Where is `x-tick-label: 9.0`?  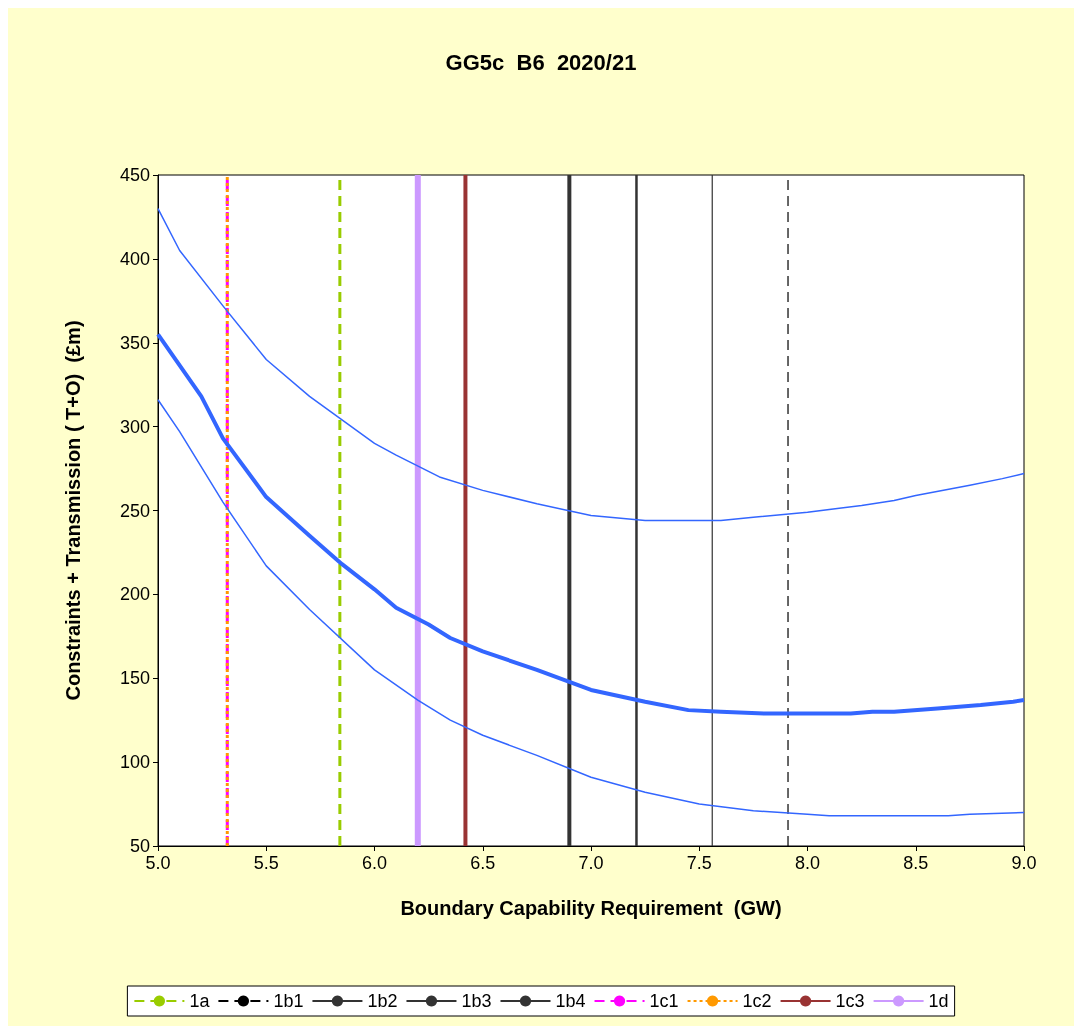
x-tick-label: 9.0 is located at coordinates (1024, 863).